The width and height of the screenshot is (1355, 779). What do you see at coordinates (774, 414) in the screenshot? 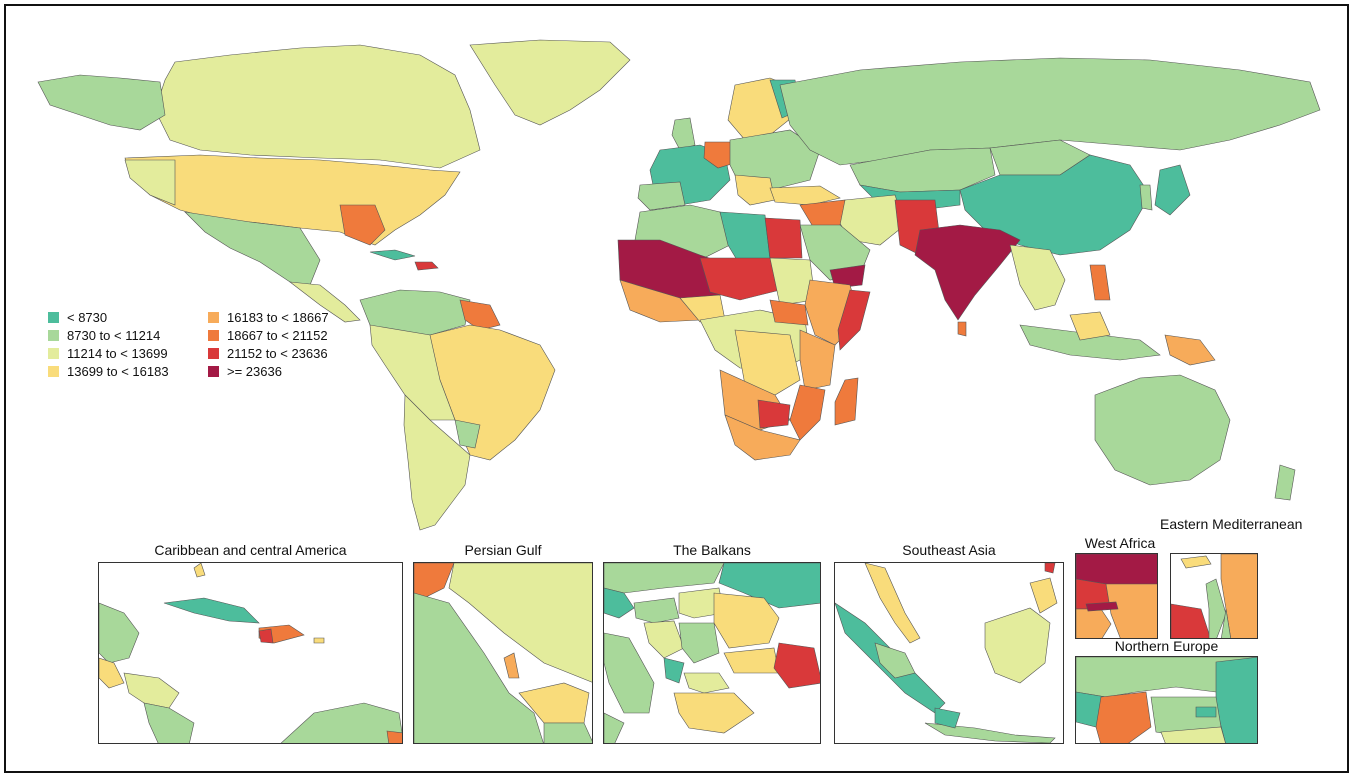
I see `region-zimbabwe` at bounding box center [774, 414].